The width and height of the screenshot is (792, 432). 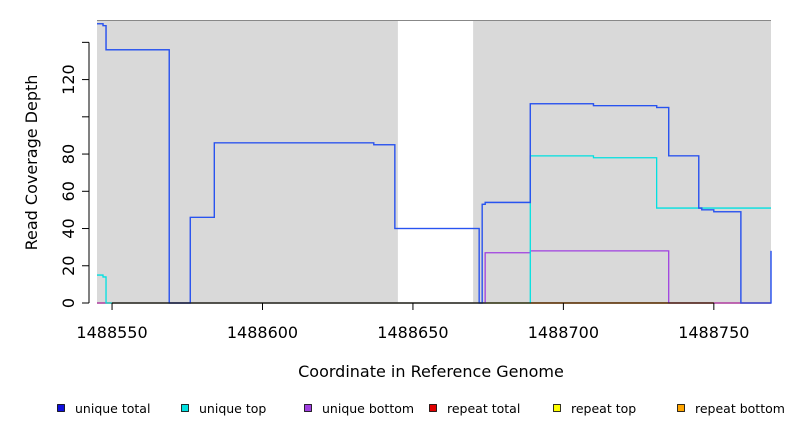 I want to click on y-tick-label: 60, so click(x=68, y=191).